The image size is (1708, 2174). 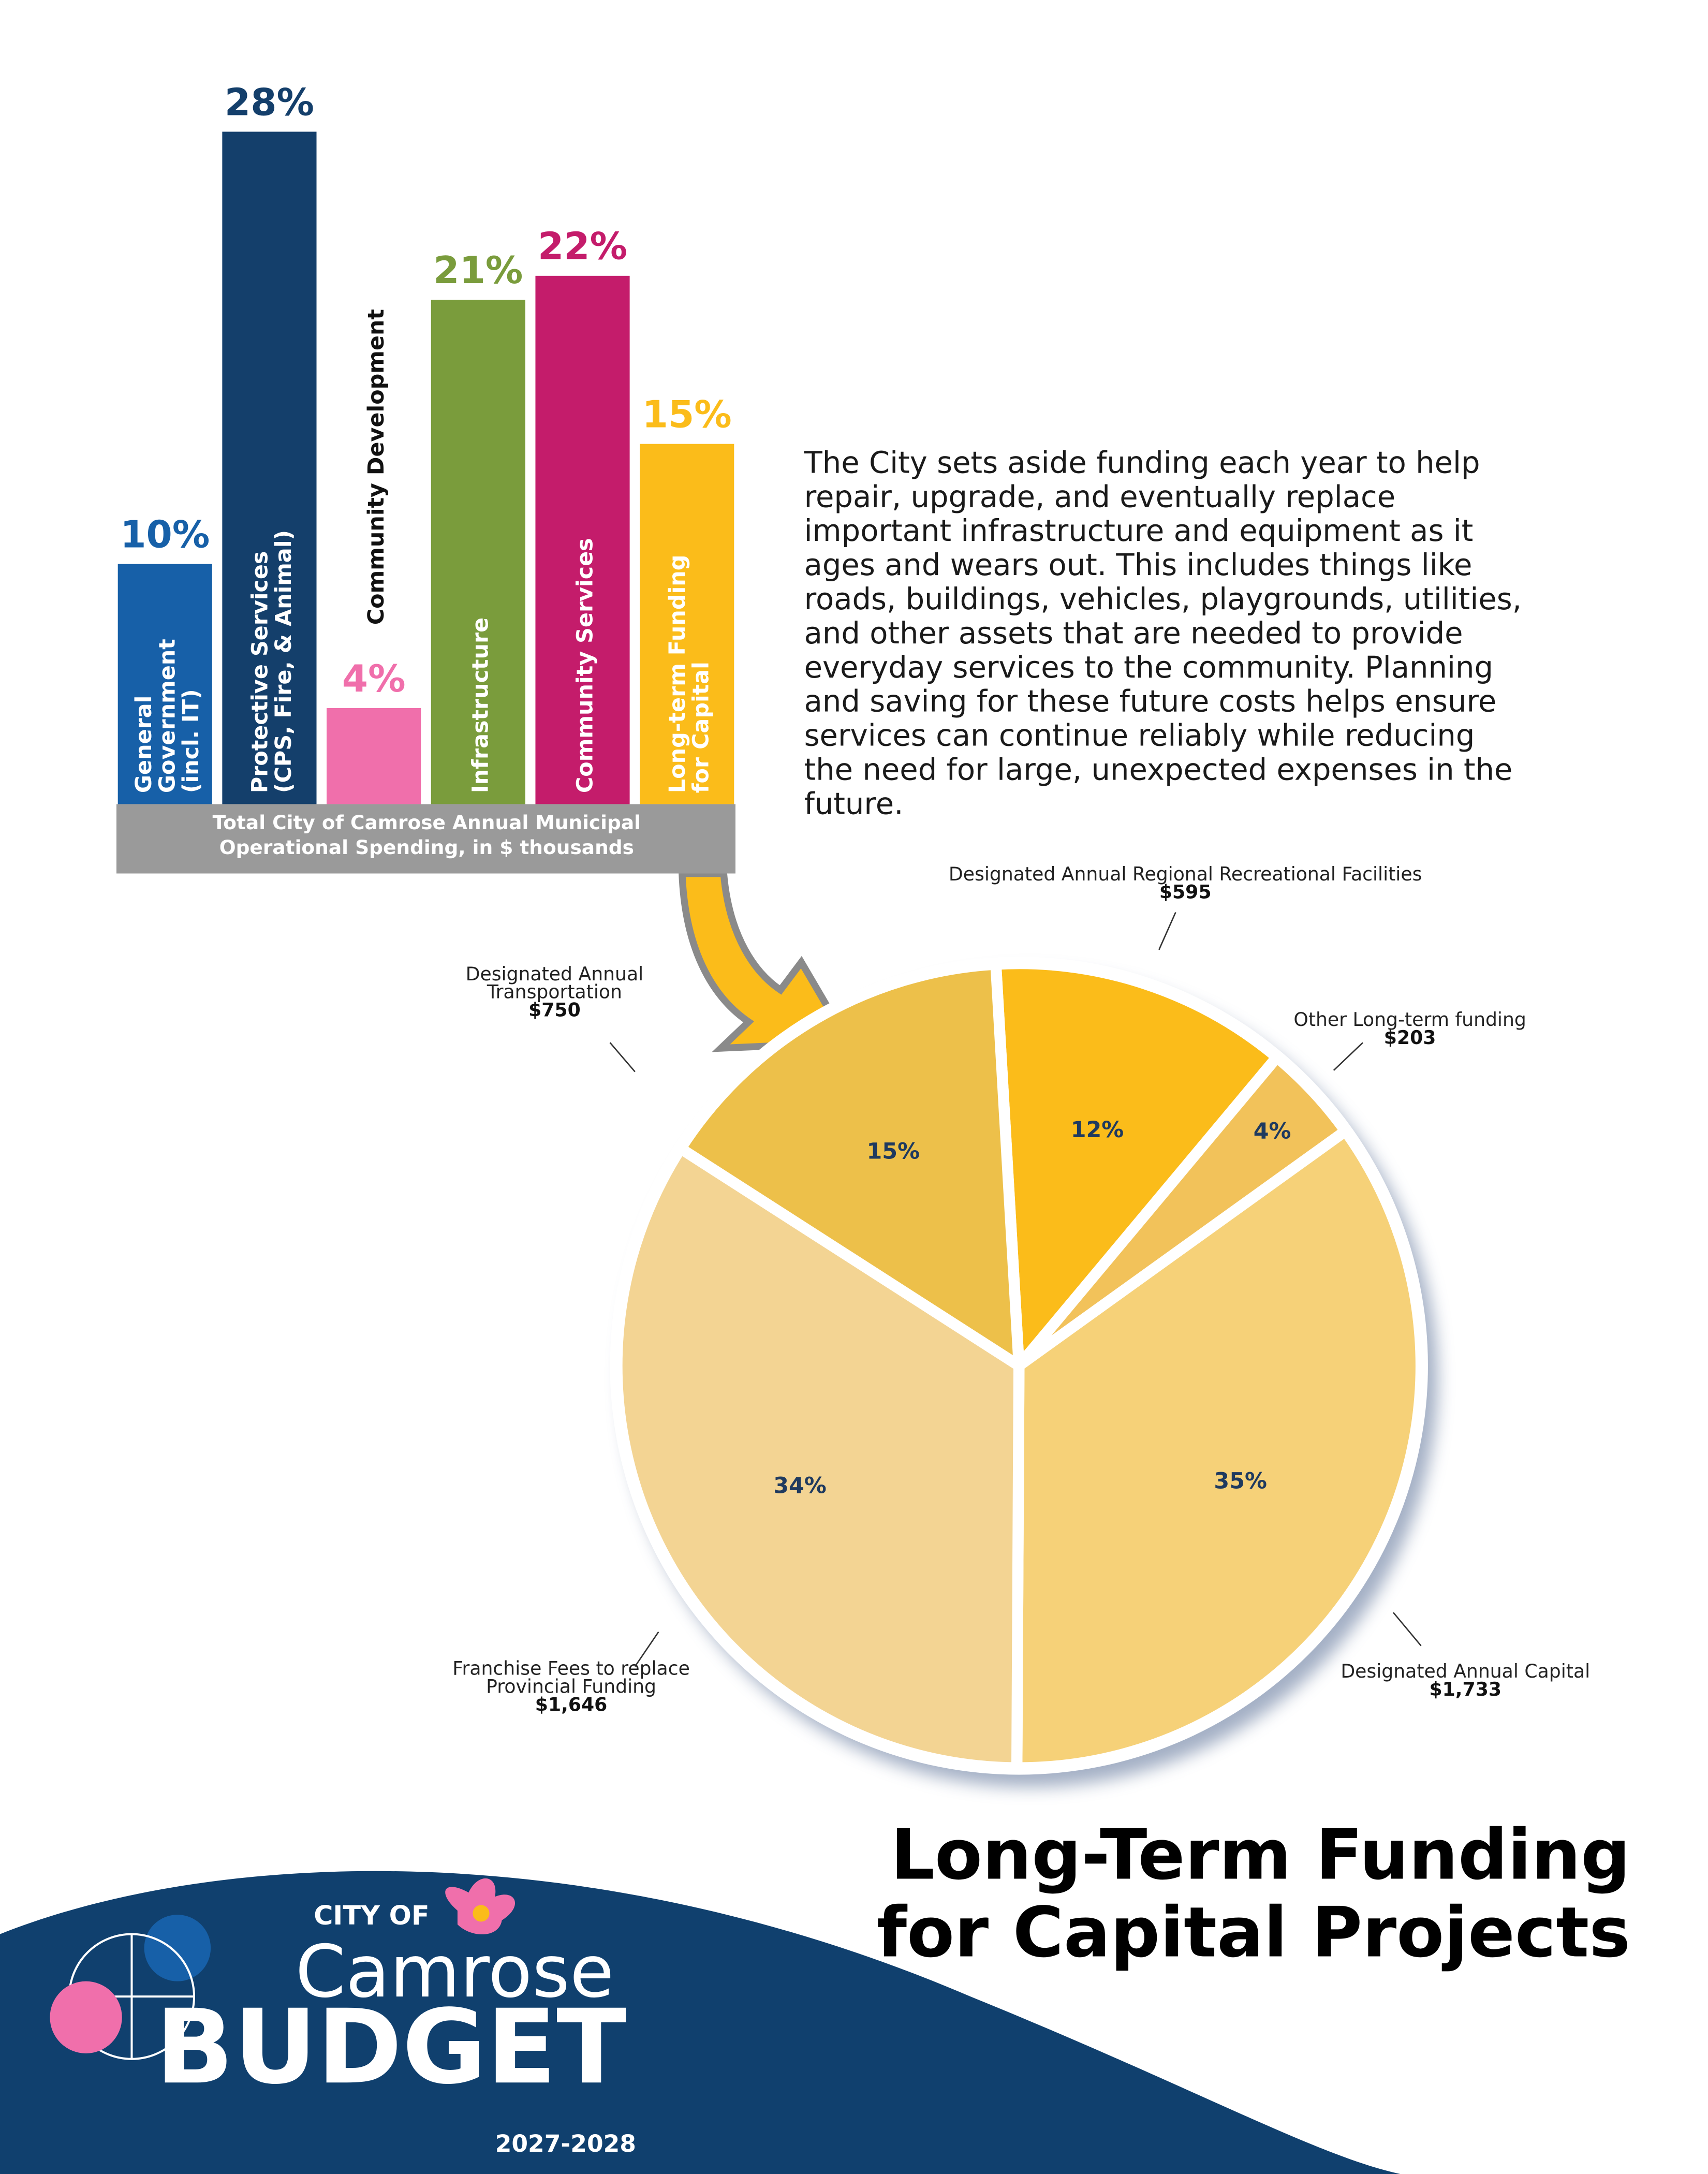 What do you see at coordinates (1185, 892) in the screenshot?
I see `slice-amount: $595` at bounding box center [1185, 892].